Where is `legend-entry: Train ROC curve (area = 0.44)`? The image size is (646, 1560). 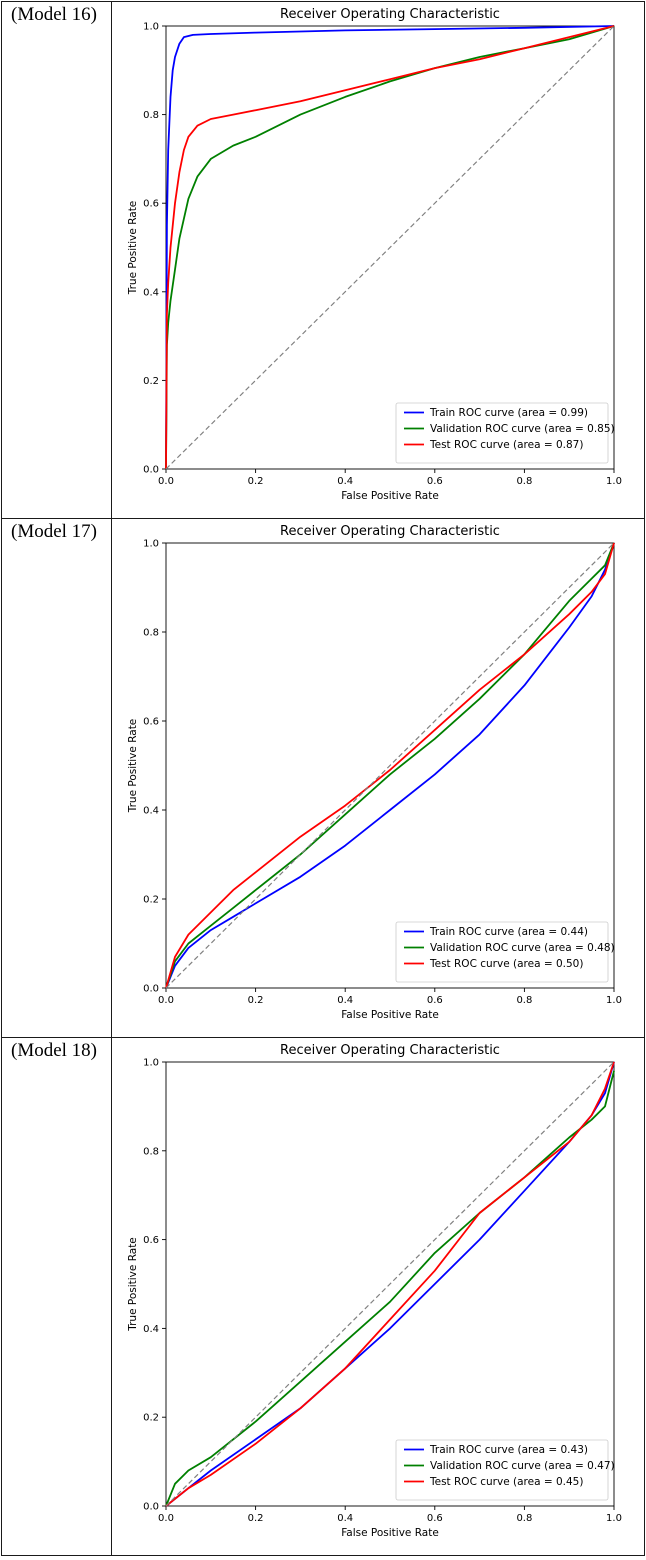 legend-entry: Train ROC curve (area = 0.44) is located at coordinates (508, 932).